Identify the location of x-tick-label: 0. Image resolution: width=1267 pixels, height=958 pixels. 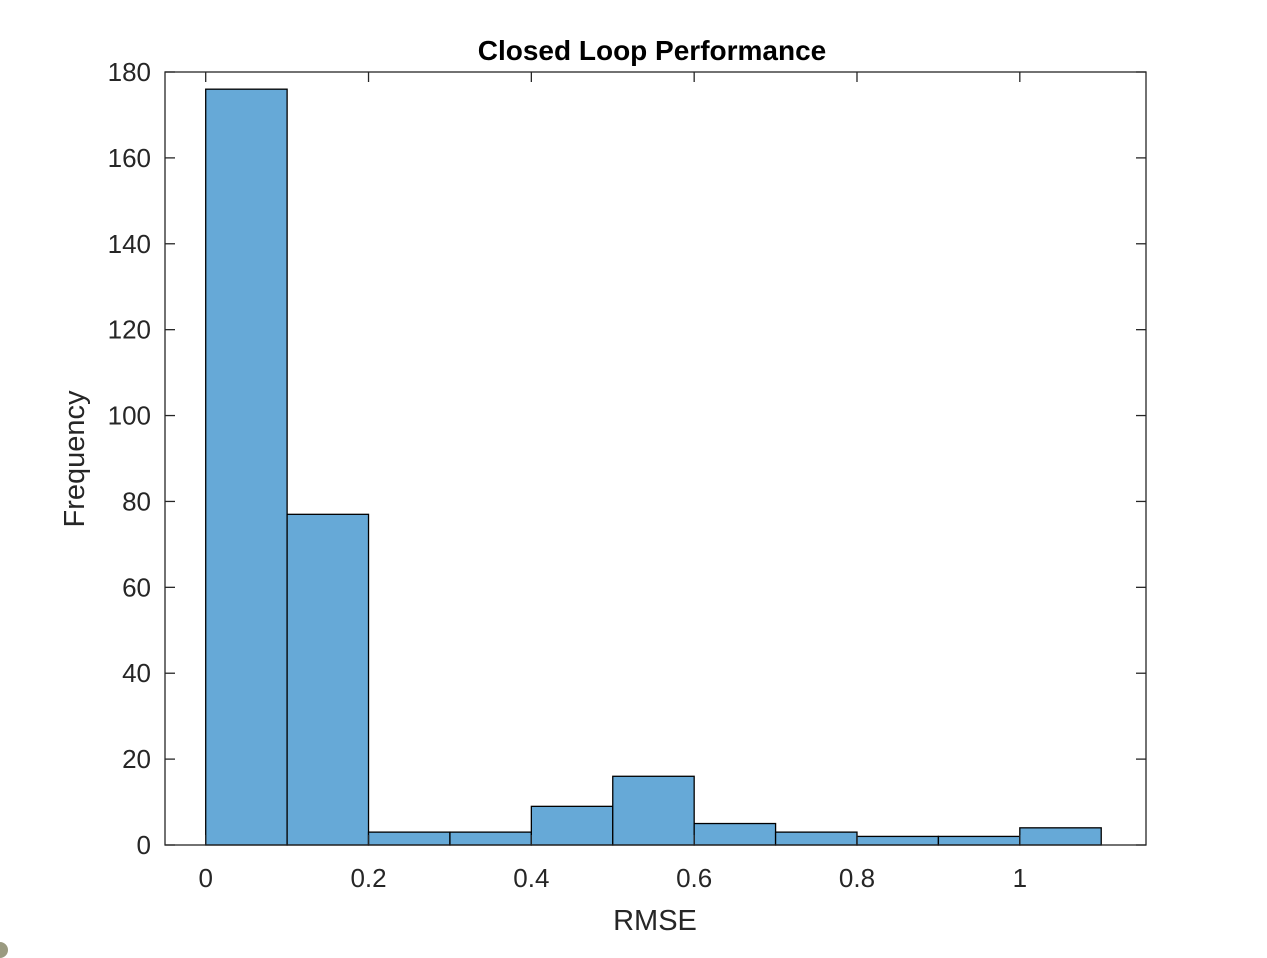
(205, 878).